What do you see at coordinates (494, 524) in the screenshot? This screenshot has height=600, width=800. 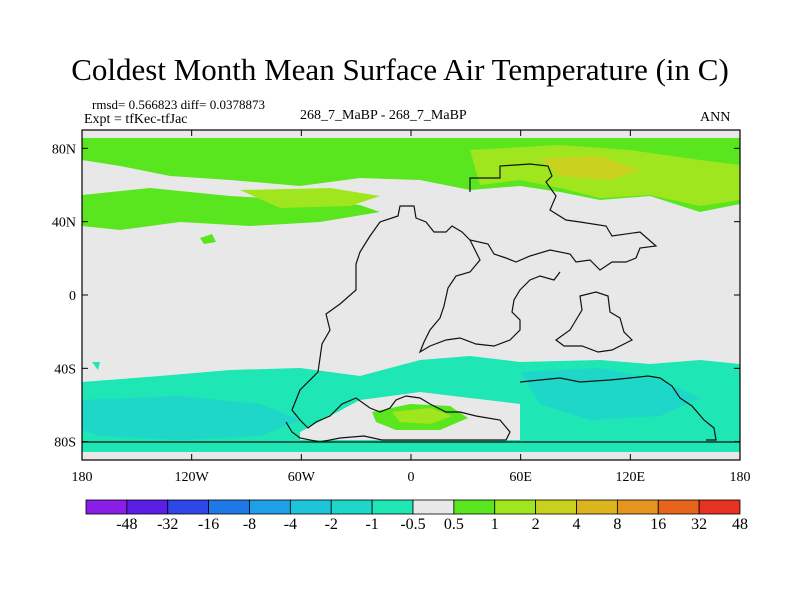 I see `colorbar-label: 1` at bounding box center [494, 524].